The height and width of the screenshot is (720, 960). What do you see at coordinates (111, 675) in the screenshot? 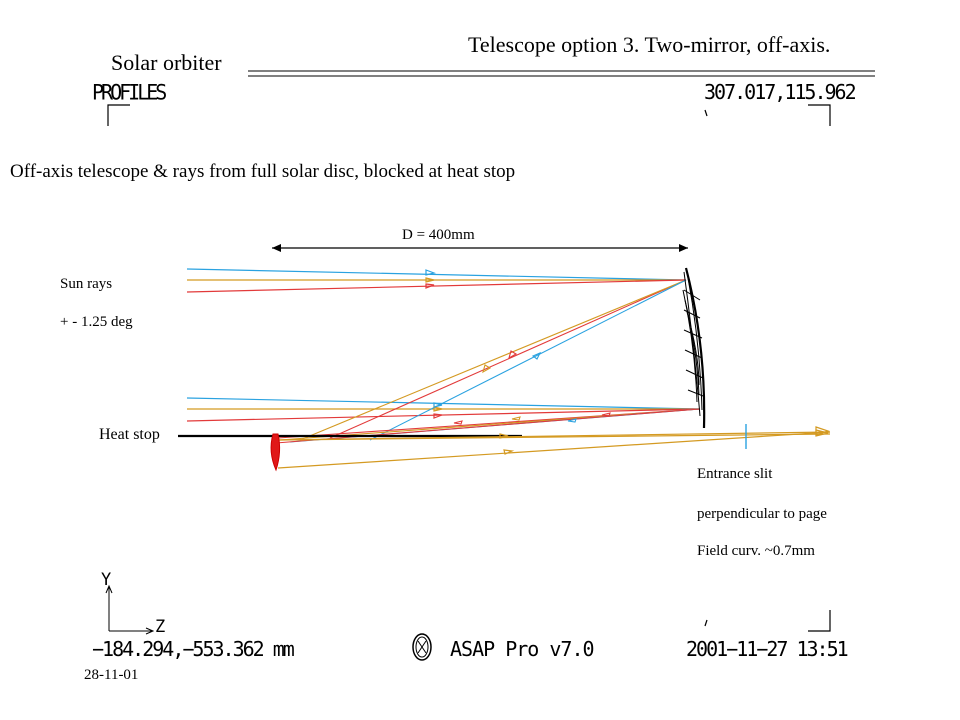
I see `slide-date: 28-11-01` at bounding box center [111, 675].